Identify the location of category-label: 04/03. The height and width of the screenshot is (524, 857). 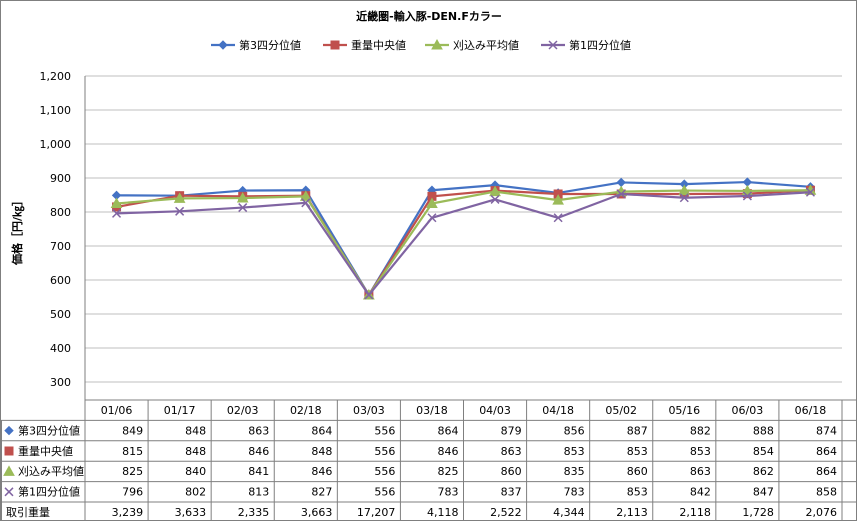
(495, 410).